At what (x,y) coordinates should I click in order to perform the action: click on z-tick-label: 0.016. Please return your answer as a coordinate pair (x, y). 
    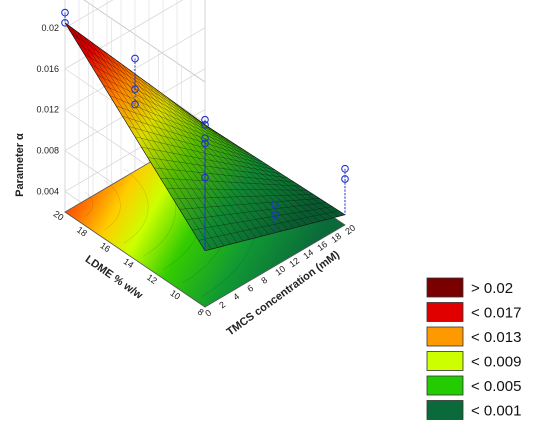
    Looking at the image, I should click on (47, 69).